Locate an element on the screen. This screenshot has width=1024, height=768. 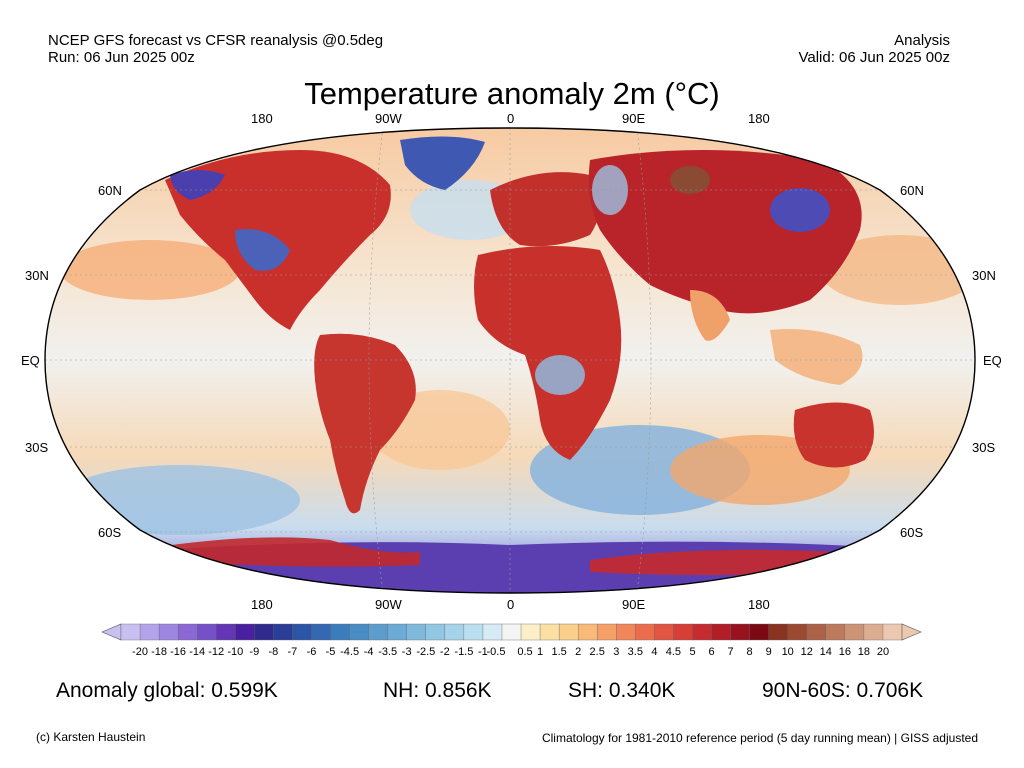
colorbar-tick-label: 3.5 is located at coordinates (635, 652).